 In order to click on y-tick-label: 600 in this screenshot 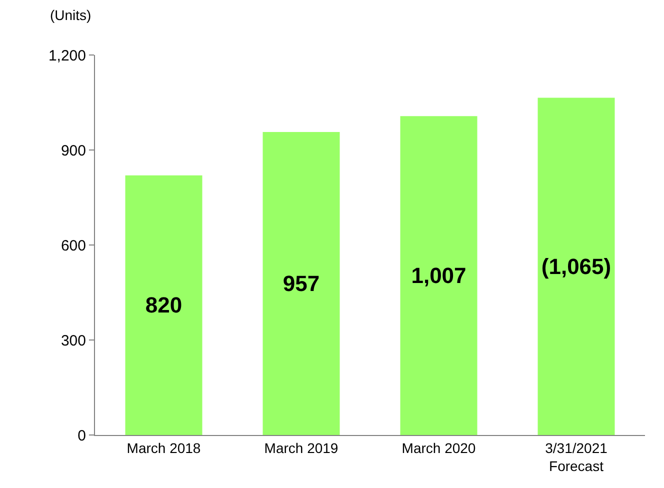, I will do `click(73, 245)`.